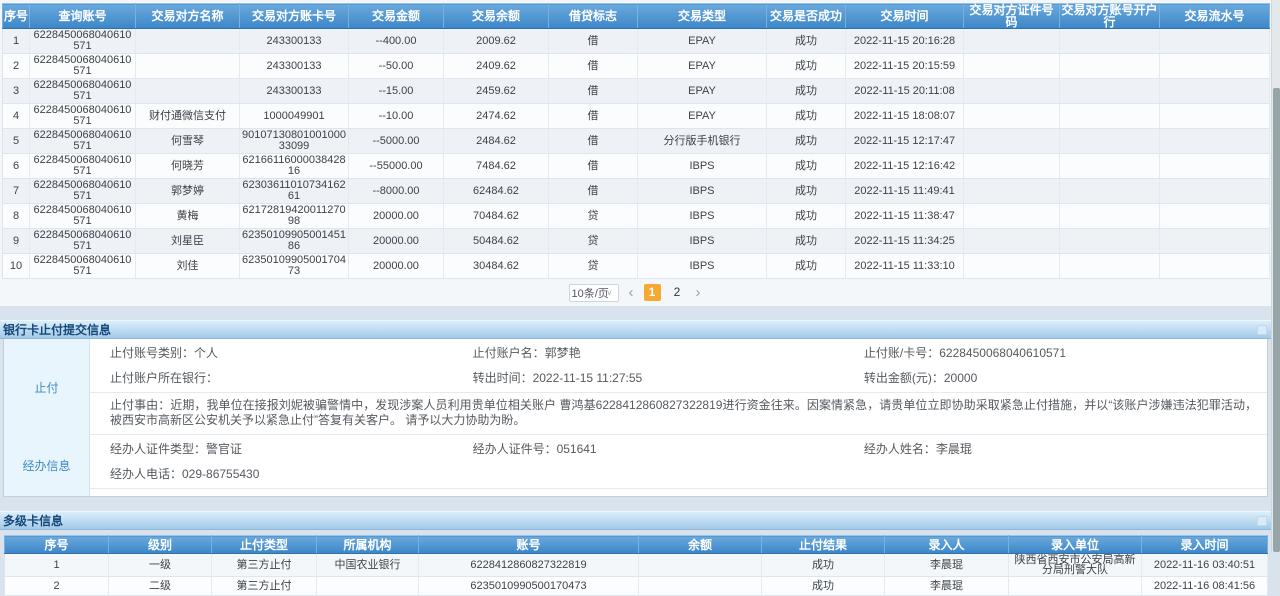 Image resolution: width=1280 pixels, height=596 pixels. Describe the element at coordinates (496, 41) in the screenshot. I see `table-cell: 2009.62` at that location.